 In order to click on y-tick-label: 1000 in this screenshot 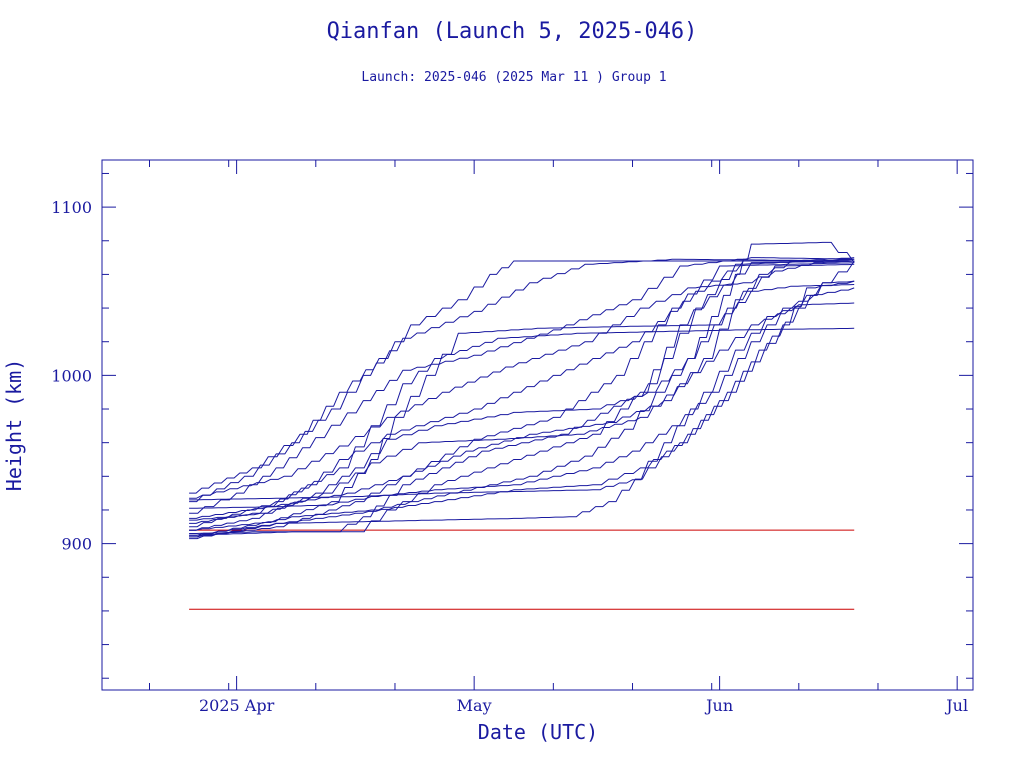, I will do `click(71, 375)`.